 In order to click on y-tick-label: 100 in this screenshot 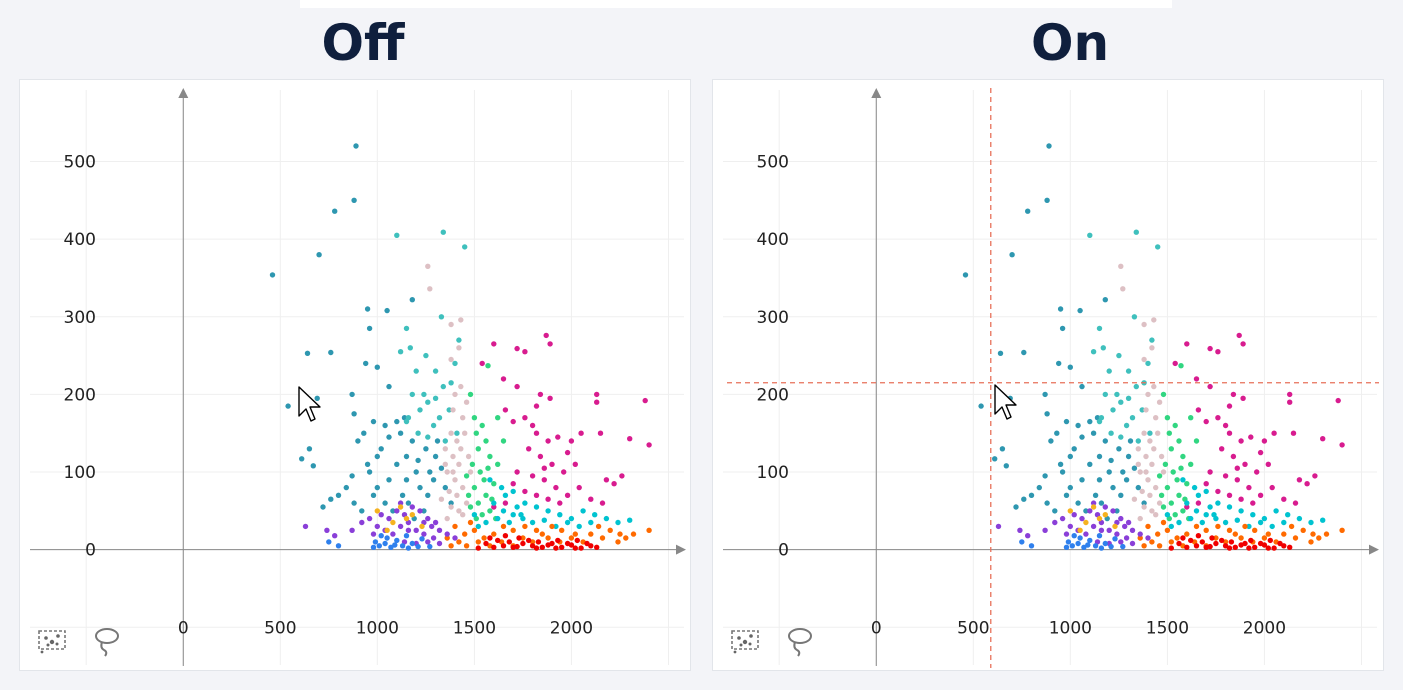, I will do `click(80, 473)`.